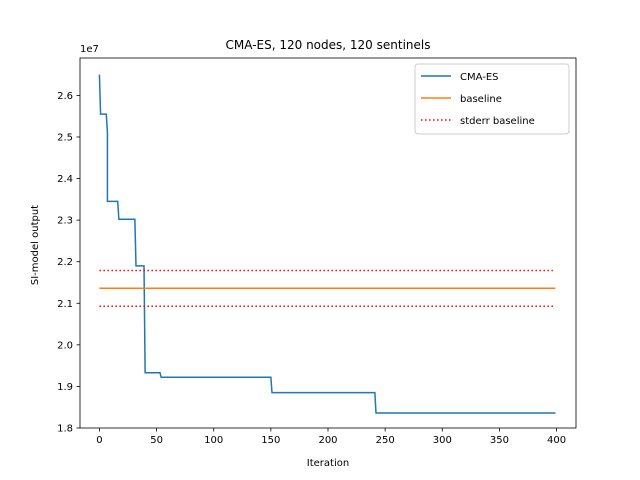 This screenshot has height=480, width=640. I want to click on y-axis-label: SI-model output, so click(35, 245).